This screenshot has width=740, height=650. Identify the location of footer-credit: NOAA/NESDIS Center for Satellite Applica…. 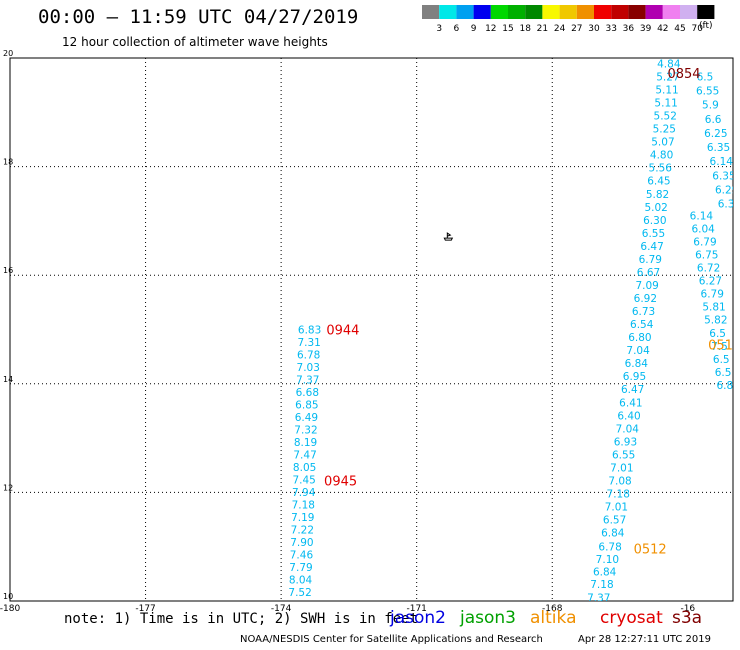
(391, 639).